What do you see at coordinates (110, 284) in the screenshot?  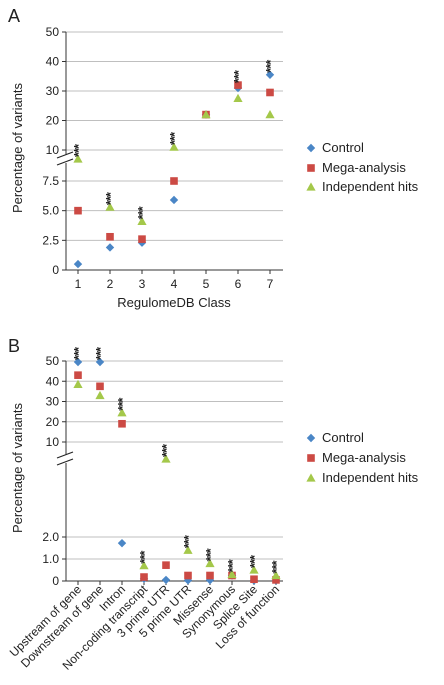 I see `x-tick-label: 2` at bounding box center [110, 284].